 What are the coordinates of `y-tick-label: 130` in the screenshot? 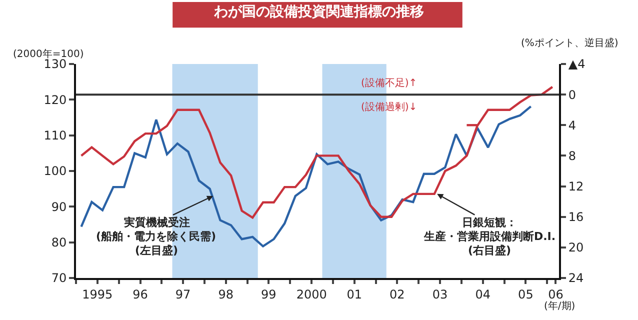 It's located at (55, 64).